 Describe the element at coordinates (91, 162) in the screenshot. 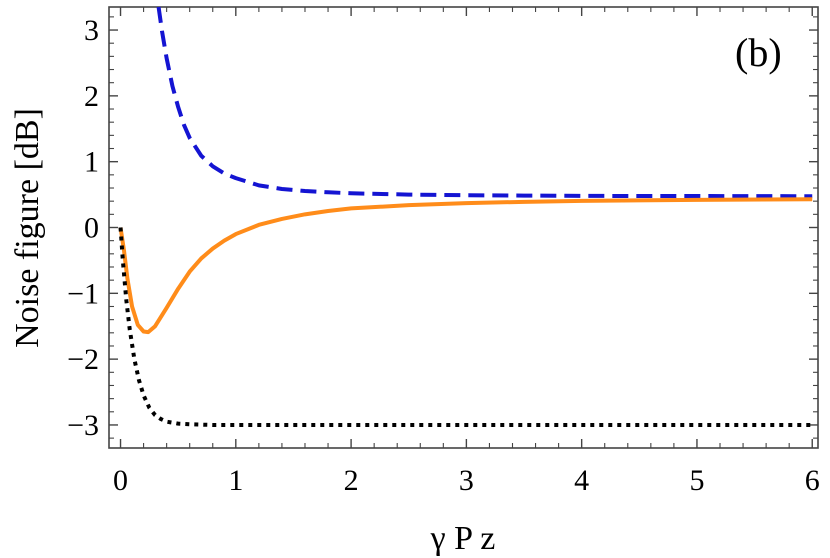

I see `y-tick-label: 1` at that location.